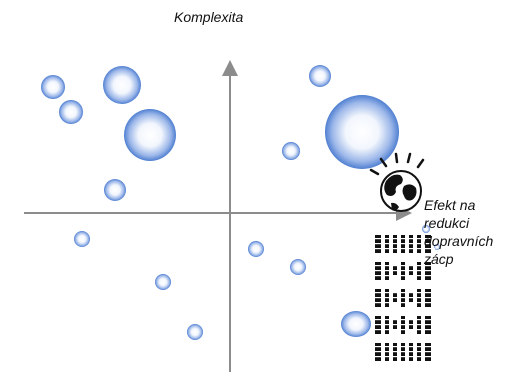 This screenshot has width=518, height=381. I want to click on globe-icon, so click(397, 182).